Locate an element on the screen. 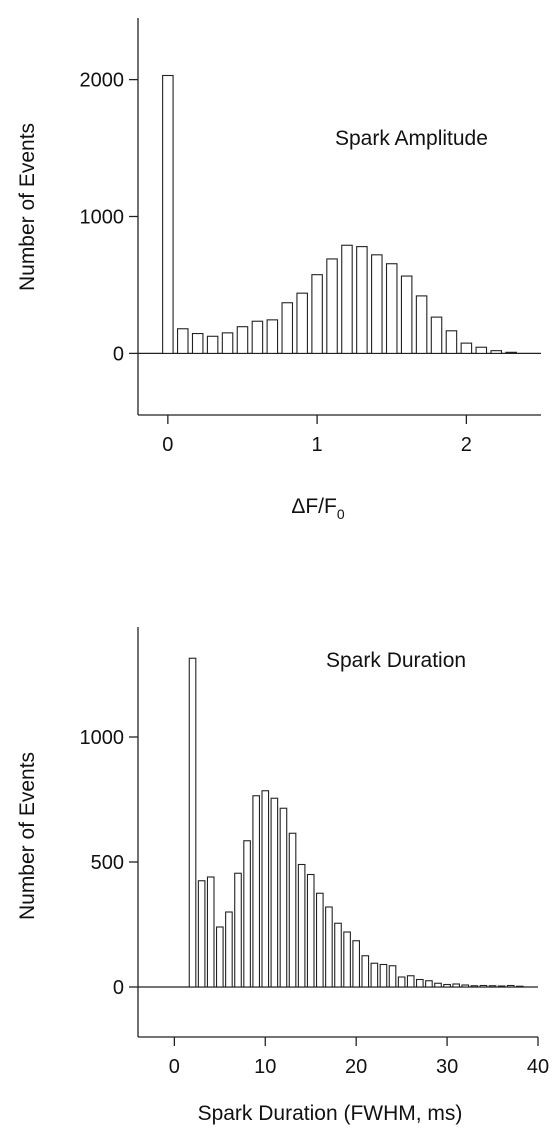 The width and height of the screenshot is (555, 1132). x-tick-label: 1 is located at coordinates (317, 445).